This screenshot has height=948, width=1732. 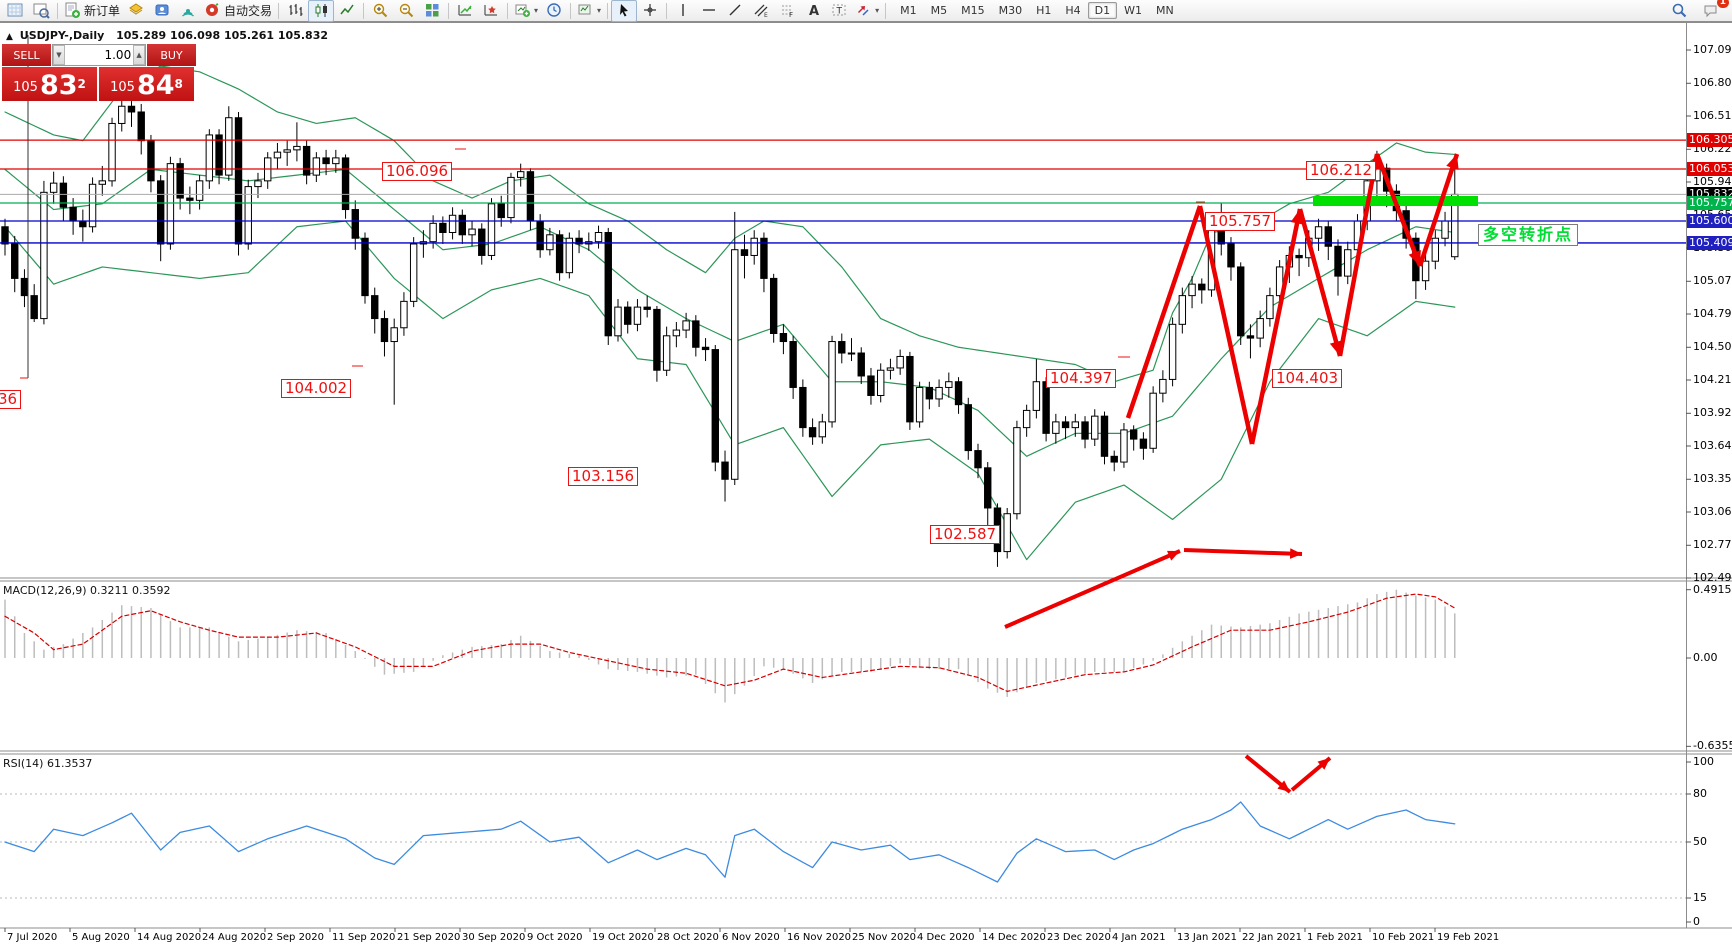 What do you see at coordinates (48, 763) in the screenshot?
I see `rsi-label: RSI(14) 61.3537` at bounding box center [48, 763].